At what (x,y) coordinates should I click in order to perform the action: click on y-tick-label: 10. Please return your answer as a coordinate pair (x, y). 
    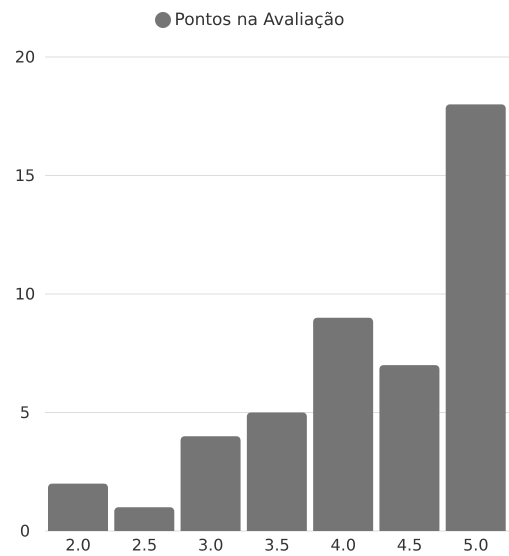
    Looking at the image, I should click on (25, 294).